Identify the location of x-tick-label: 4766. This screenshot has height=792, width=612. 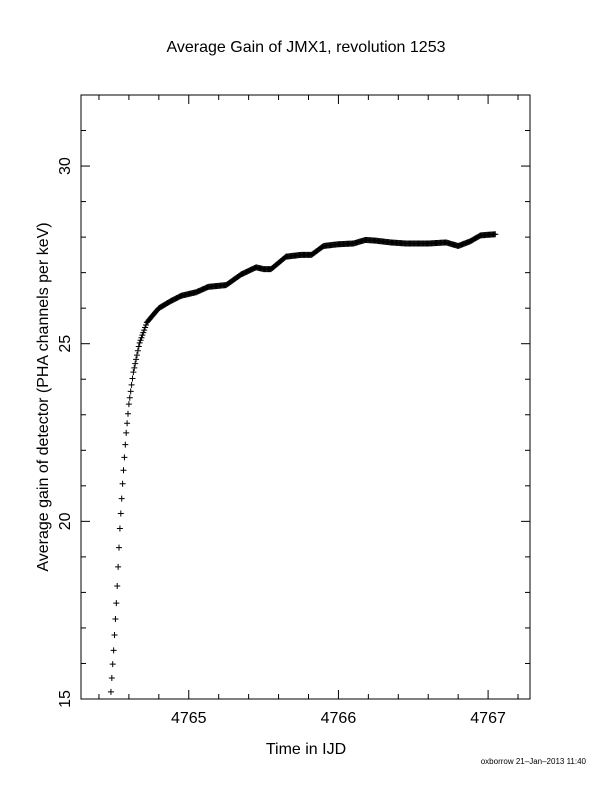
(339, 718).